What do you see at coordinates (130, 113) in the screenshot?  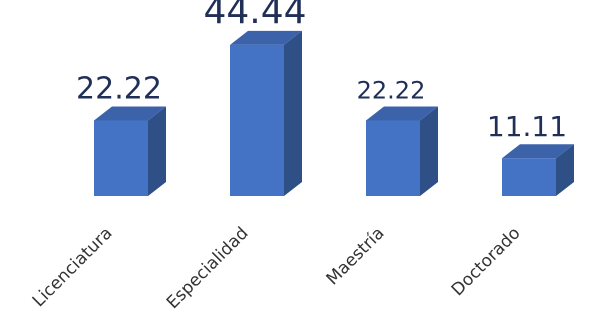 I see `bar-top-licenciatura` at bounding box center [130, 113].